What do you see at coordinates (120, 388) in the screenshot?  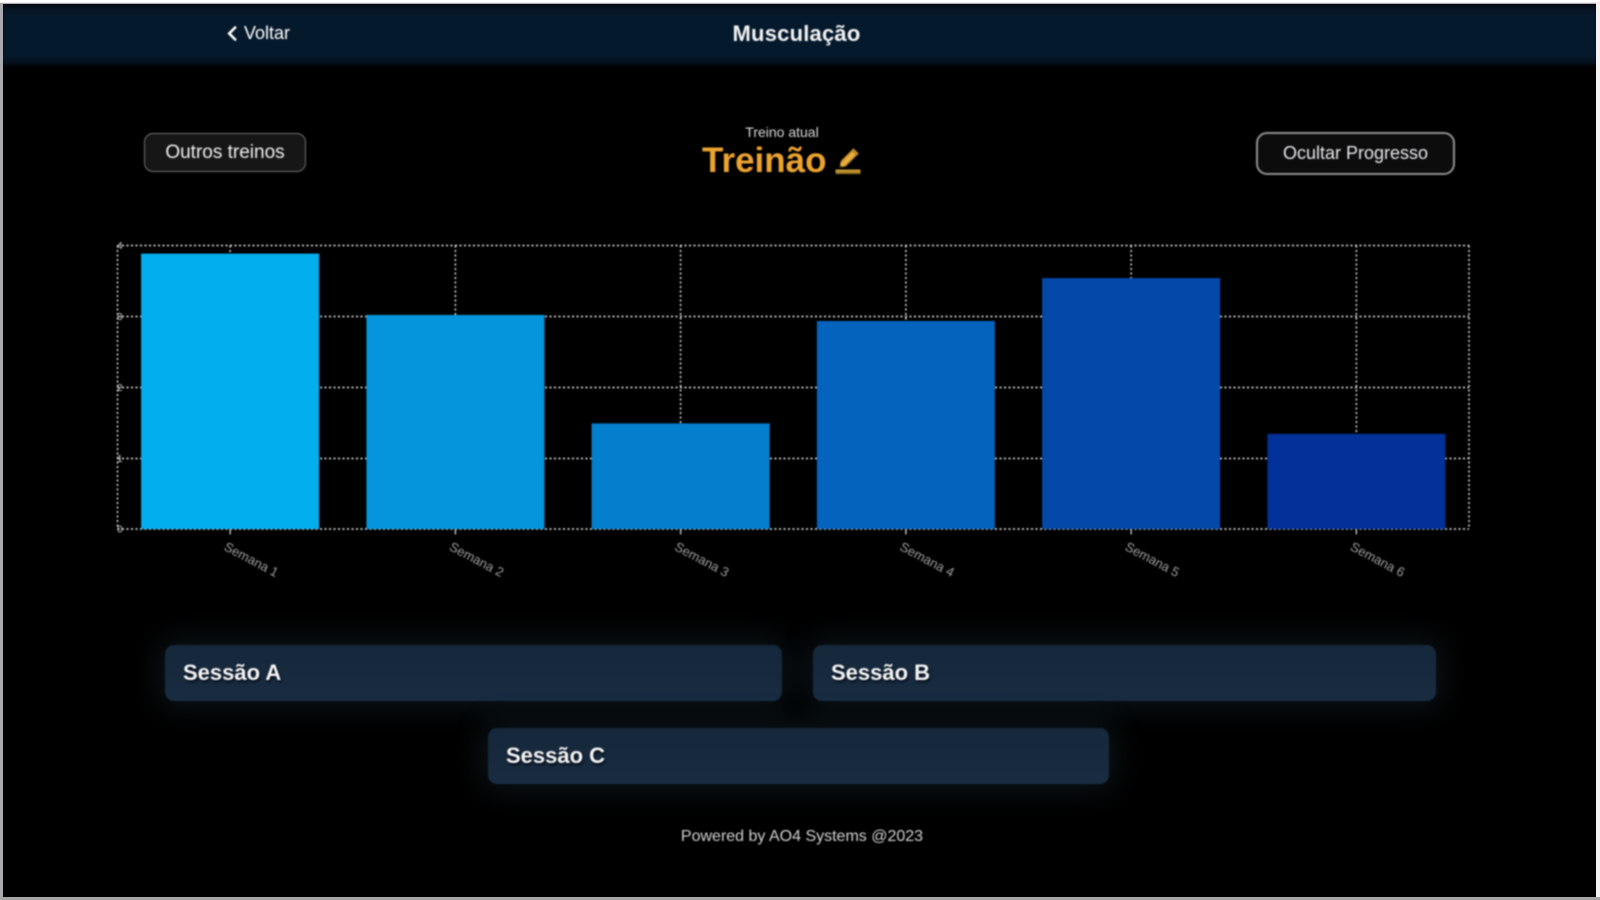 I see `svg-text: 2` at bounding box center [120, 388].